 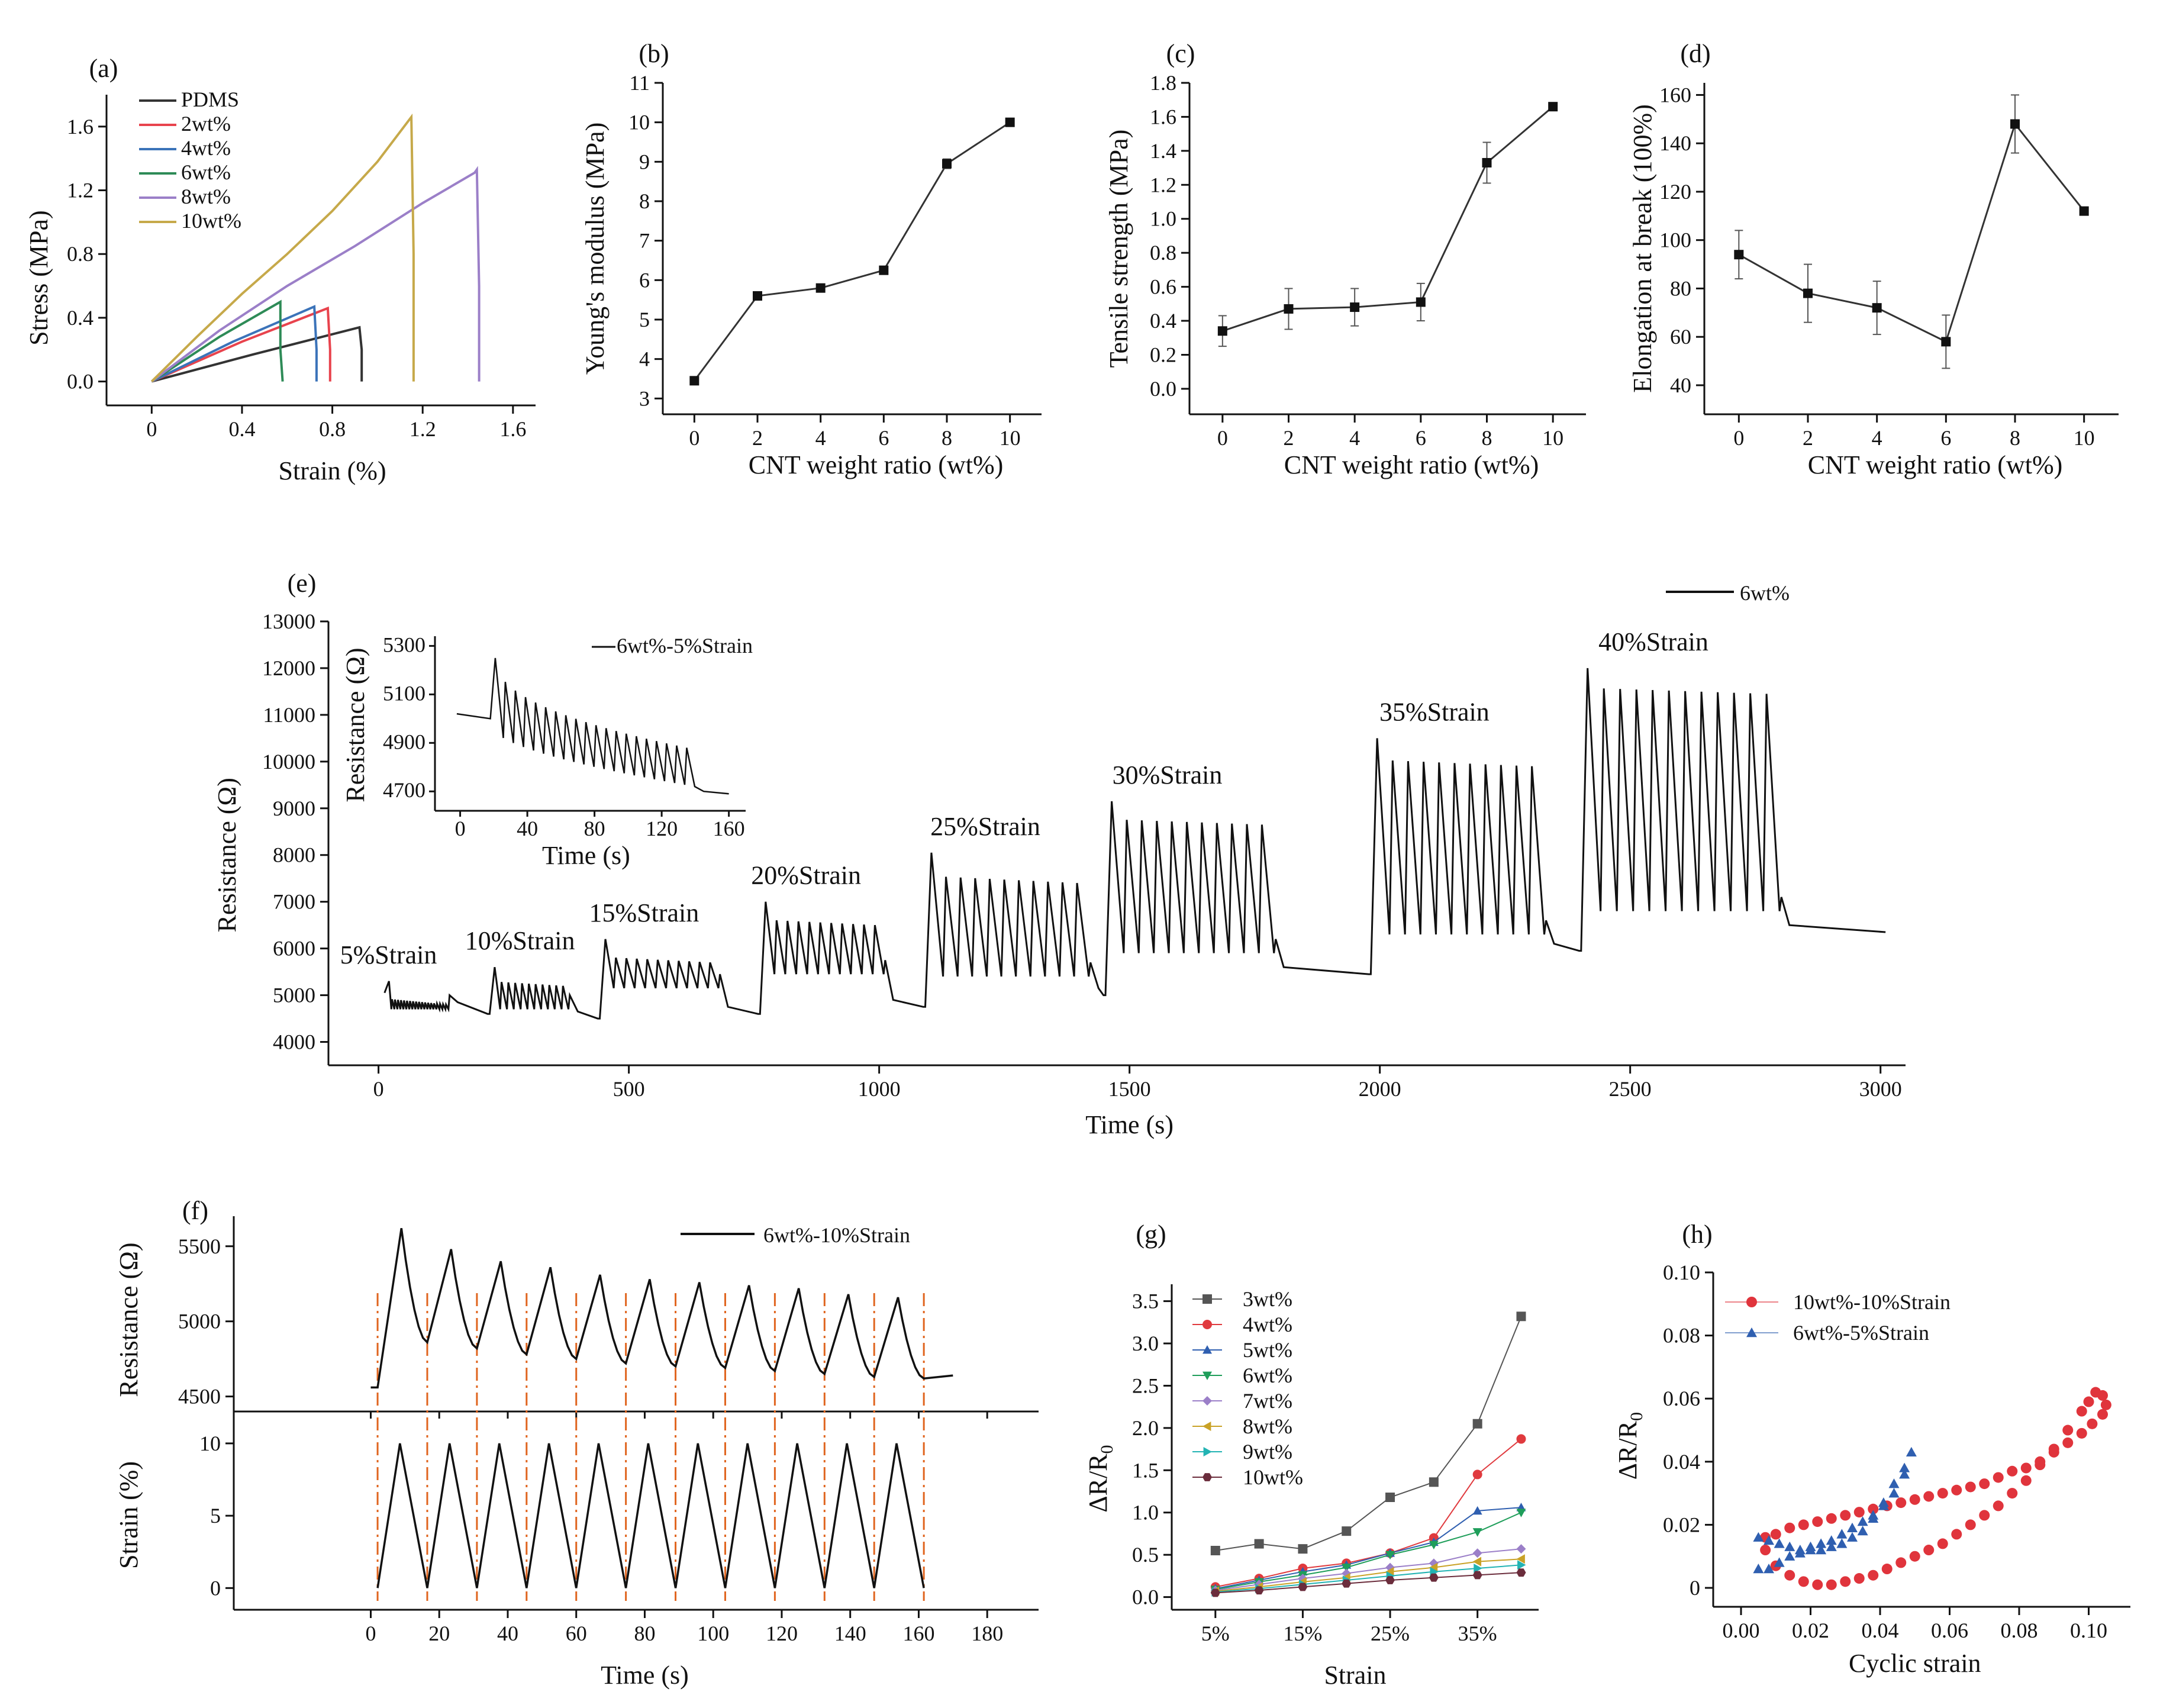 I want to click on legend-label: 4wt%, so click(x=206, y=148).